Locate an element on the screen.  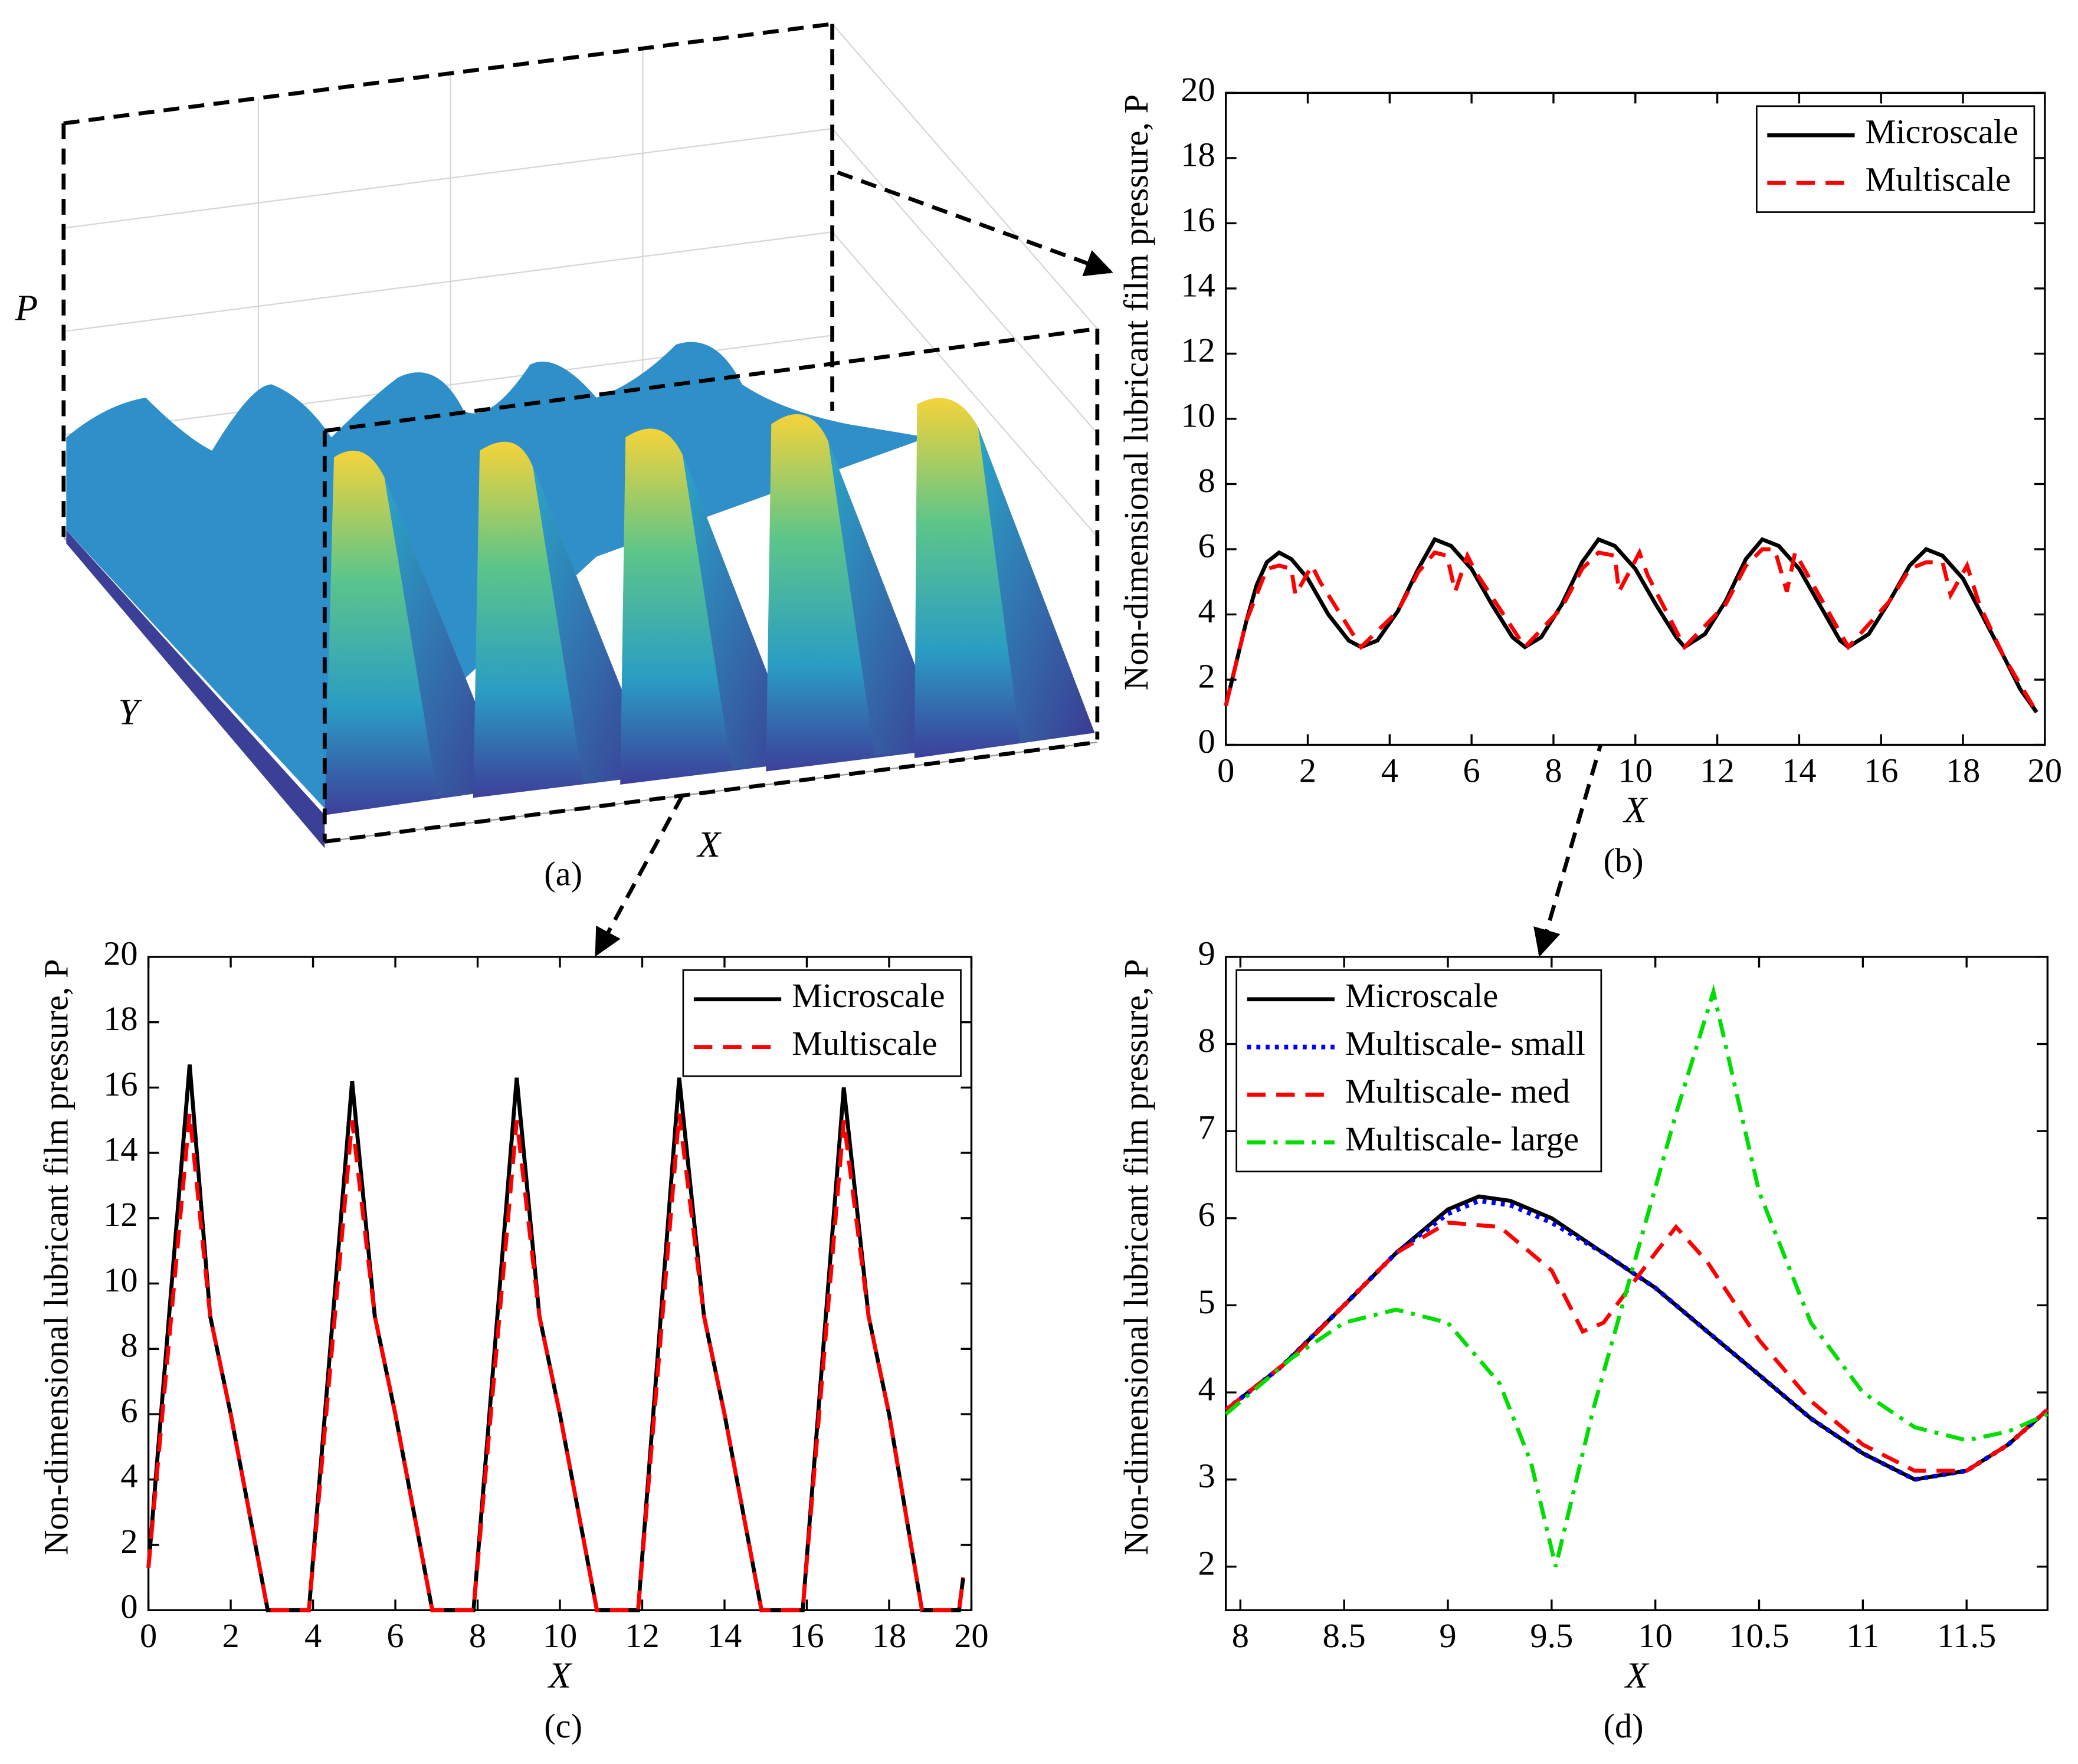
x-tick-label: 9.5 is located at coordinates (1551, 1636).